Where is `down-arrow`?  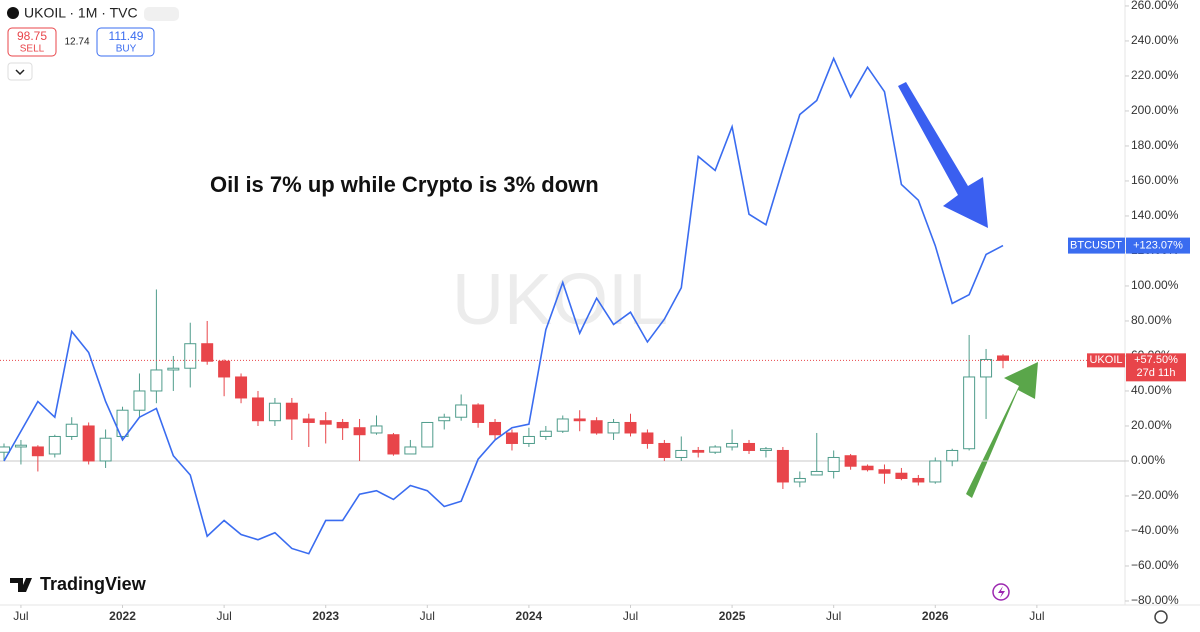 down-arrow is located at coordinates (943, 155).